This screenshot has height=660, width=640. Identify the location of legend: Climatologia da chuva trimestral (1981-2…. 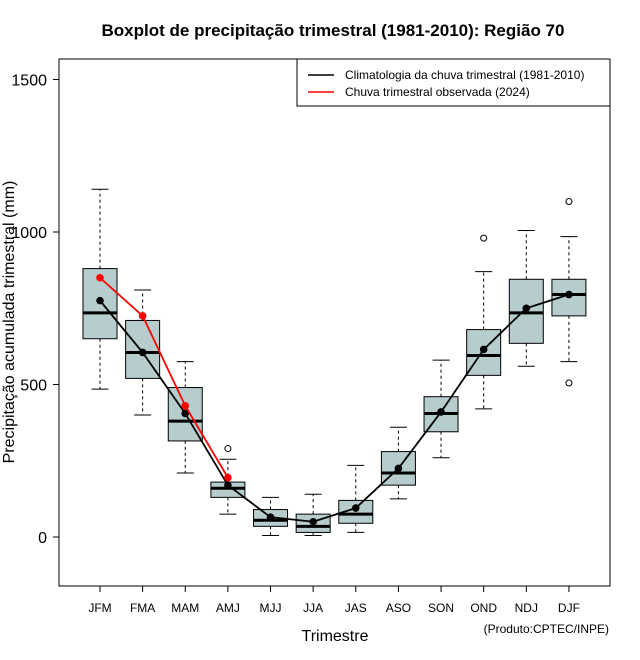
(453, 82).